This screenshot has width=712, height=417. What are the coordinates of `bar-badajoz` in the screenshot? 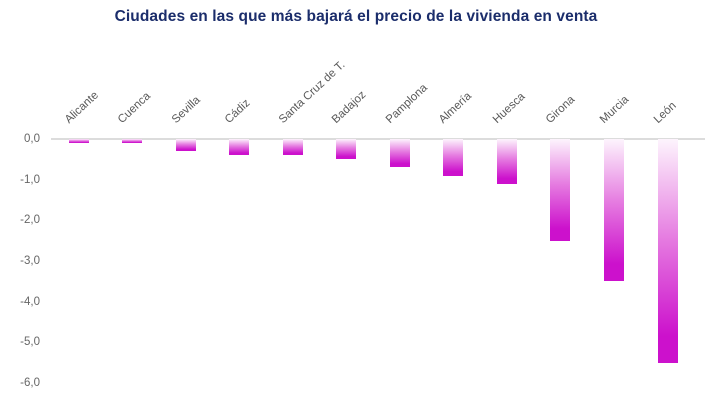 It's located at (346, 149).